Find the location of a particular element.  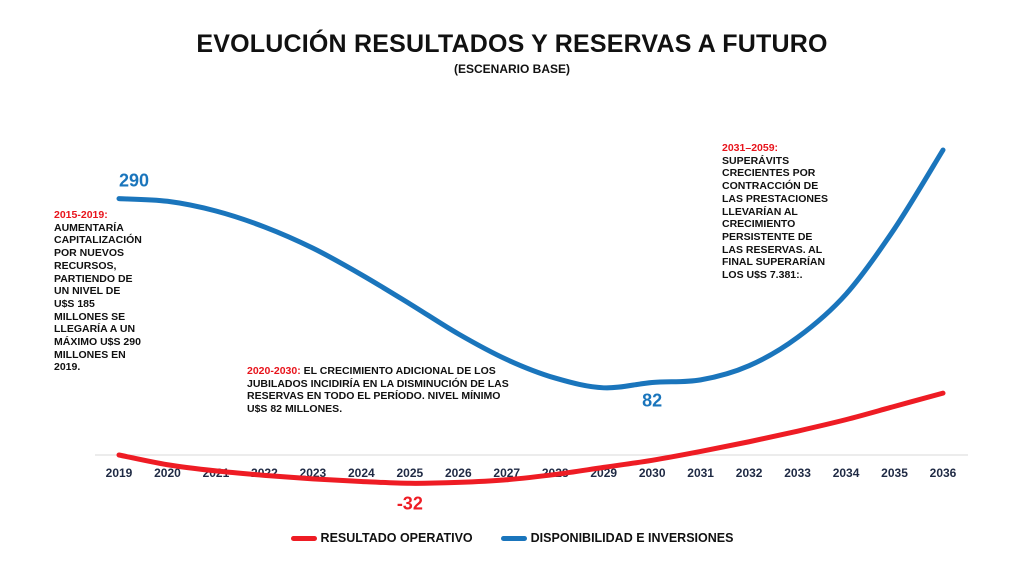

x-tick-label-2020: 2020 is located at coordinates (167, 473).